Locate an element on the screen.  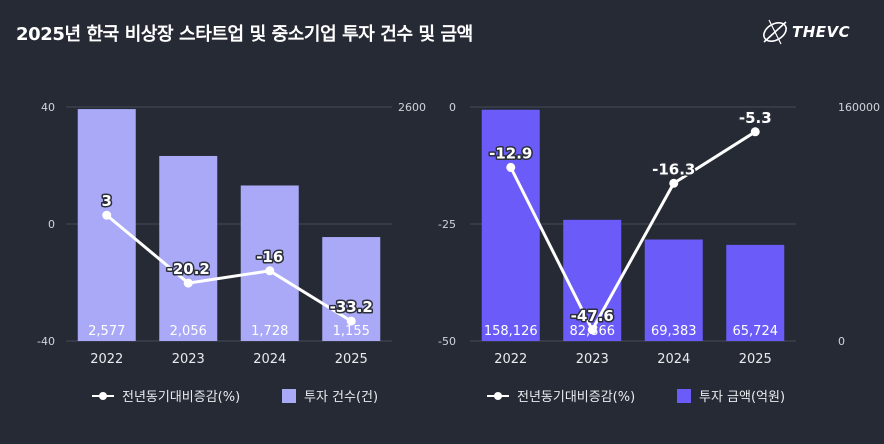
chart-title: 2025년 한국 비상장 스타트업 및 중소기업 투자 건수 및 금액 is located at coordinates (244, 34).